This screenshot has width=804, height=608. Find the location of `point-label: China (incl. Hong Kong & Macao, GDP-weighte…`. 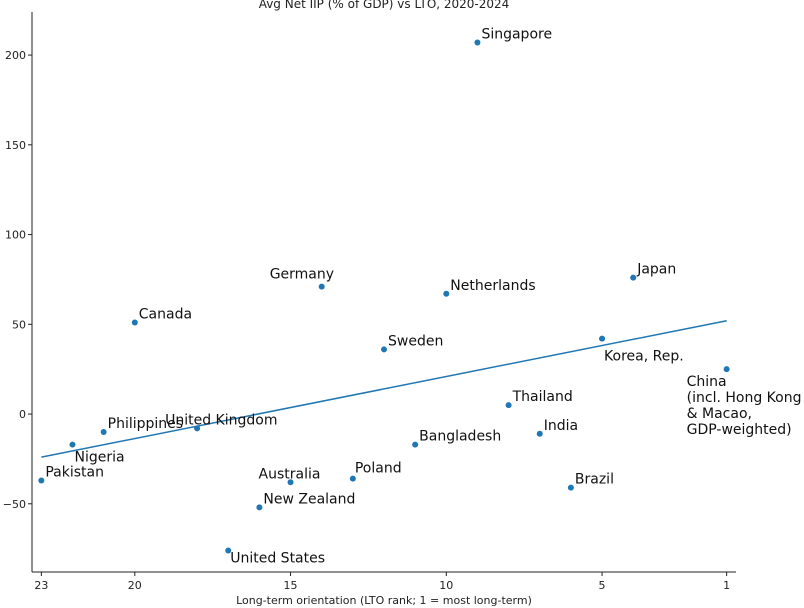

point-label: China (incl. Hong Kong & Macao, GDP-weighte… is located at coordinates (744, 406).